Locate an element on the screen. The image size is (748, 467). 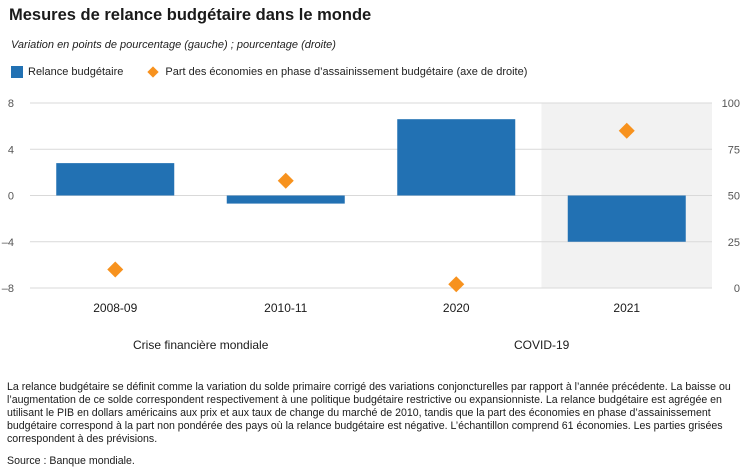
group-label-covid: COVID-19 is located at coordinates (542, 345).